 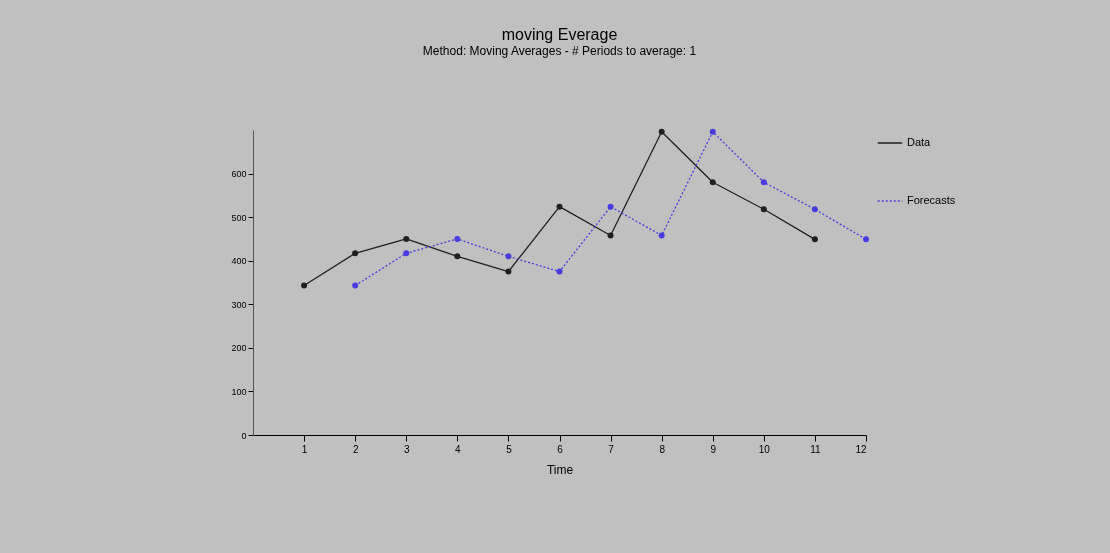 What do you see at coordinates (764, 449) in the screenshot?
I see `x-tick-label: 10` at bounding box center [764, 449].